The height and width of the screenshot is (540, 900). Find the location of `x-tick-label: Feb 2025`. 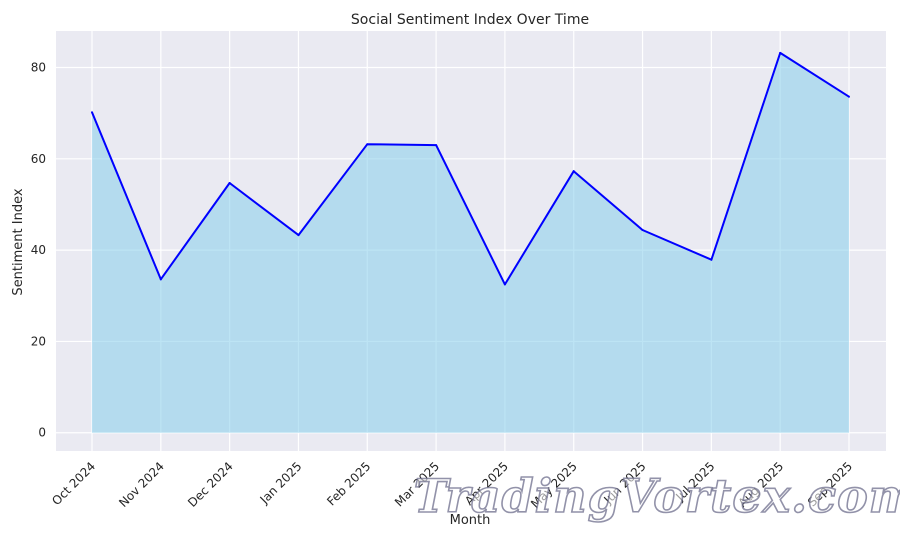

x-tick-label: Feb 2025 is located at coordinates (348, 483).